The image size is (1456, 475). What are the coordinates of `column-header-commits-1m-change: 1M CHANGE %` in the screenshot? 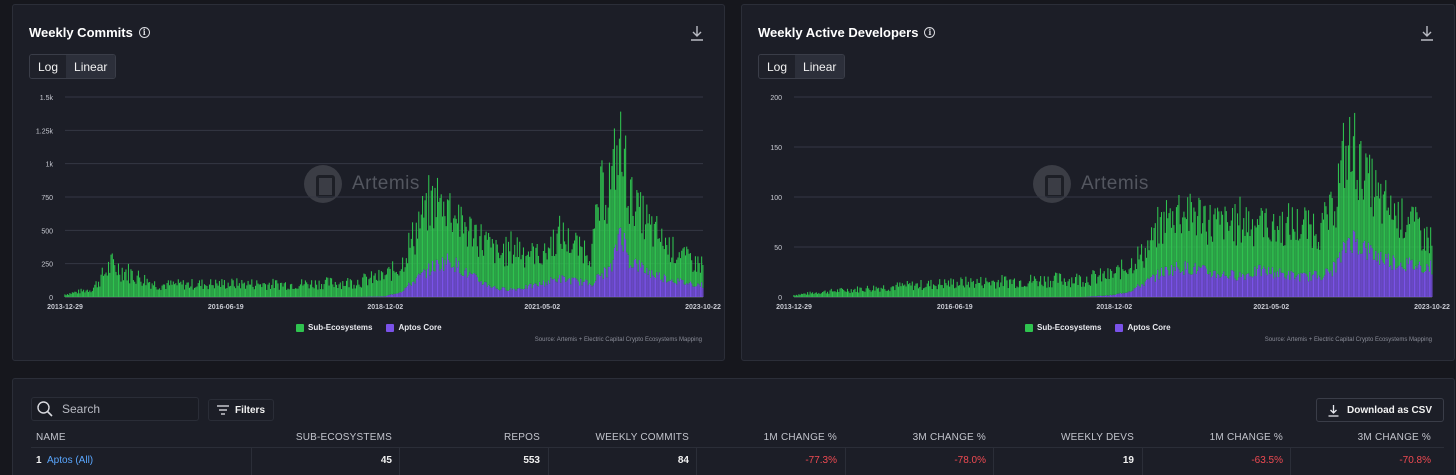 It's located at (800, 437).